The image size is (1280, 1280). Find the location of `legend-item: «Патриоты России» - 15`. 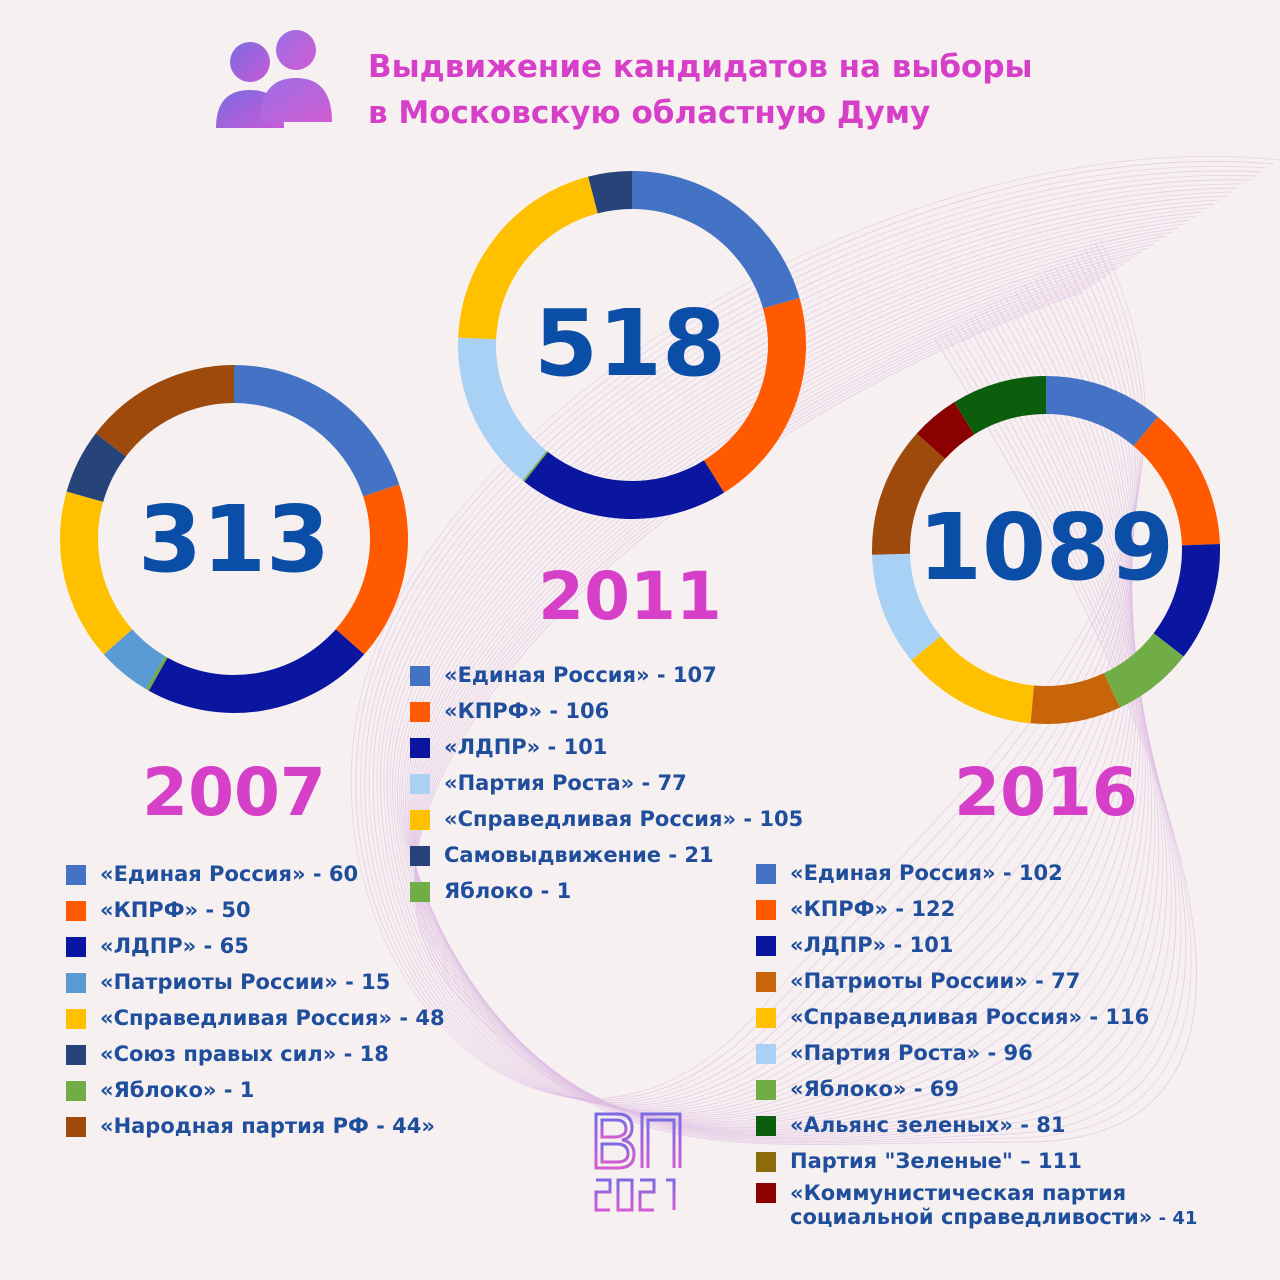

legend-item: «Патриоты России» - 15 is located at coordinates (255, 982).